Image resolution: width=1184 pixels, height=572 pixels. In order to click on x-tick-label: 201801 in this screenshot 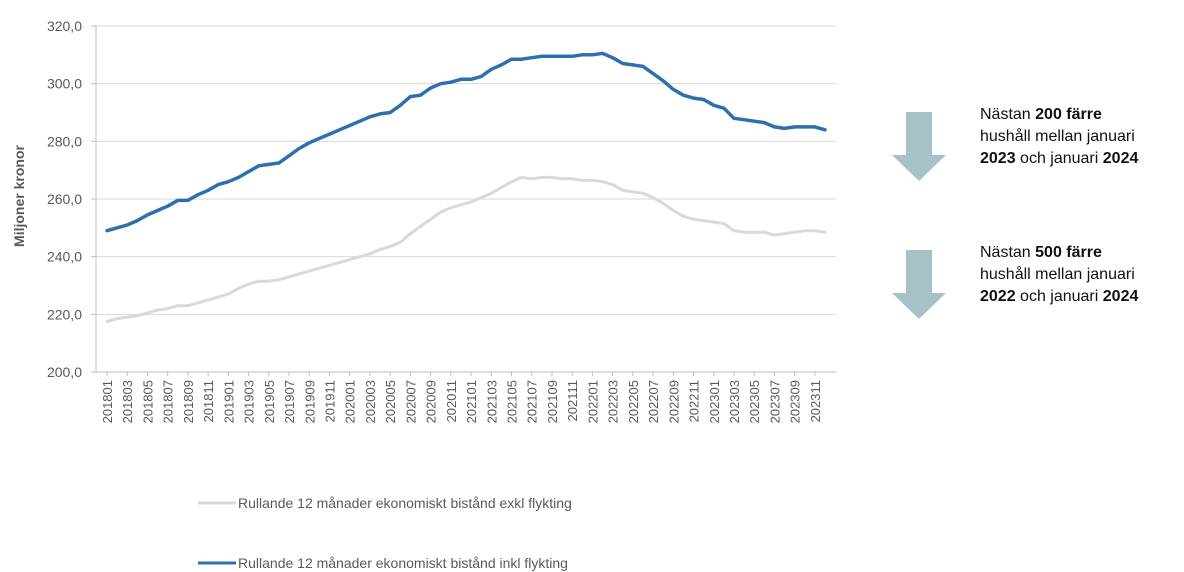, I will do `click(107, 401)`.